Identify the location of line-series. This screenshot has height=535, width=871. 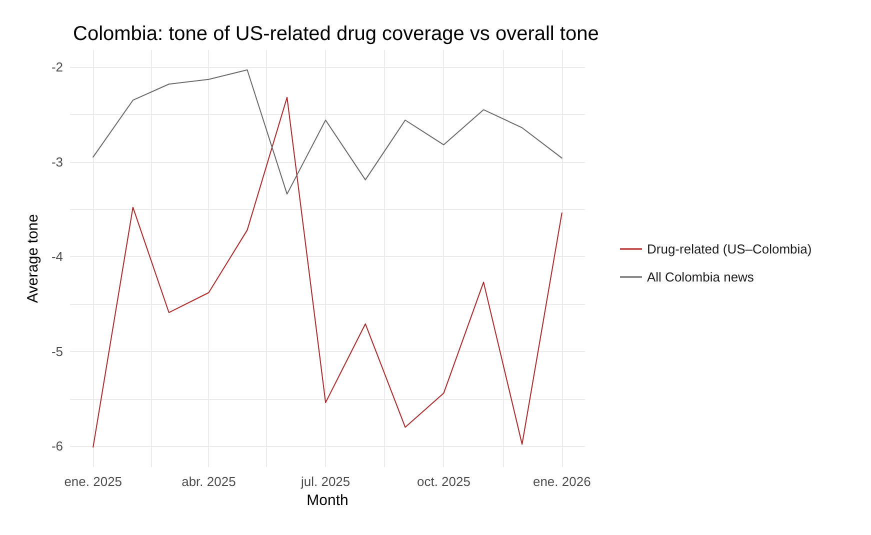
(327, 132).